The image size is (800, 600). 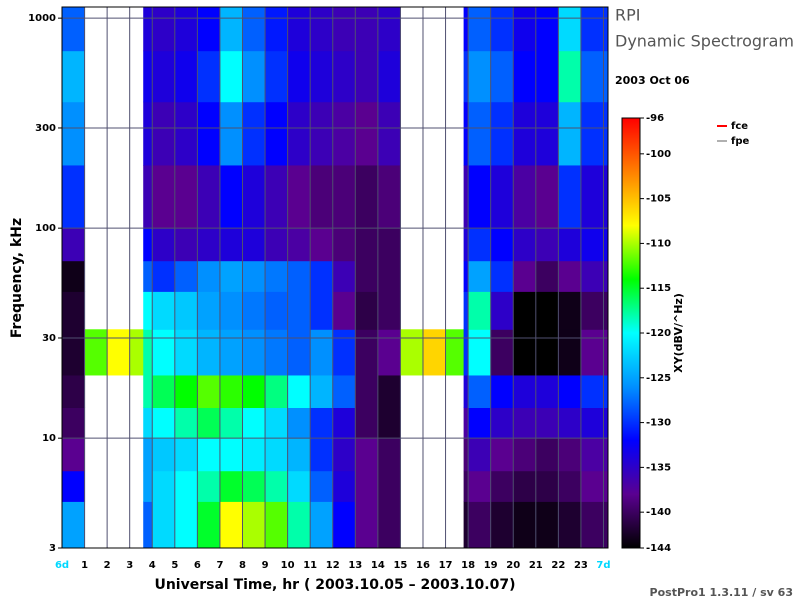 What do you see at coordinates (107, 565) in the screenshot?
I see `x-tick-label: 2` at bounding box center [107, 565].